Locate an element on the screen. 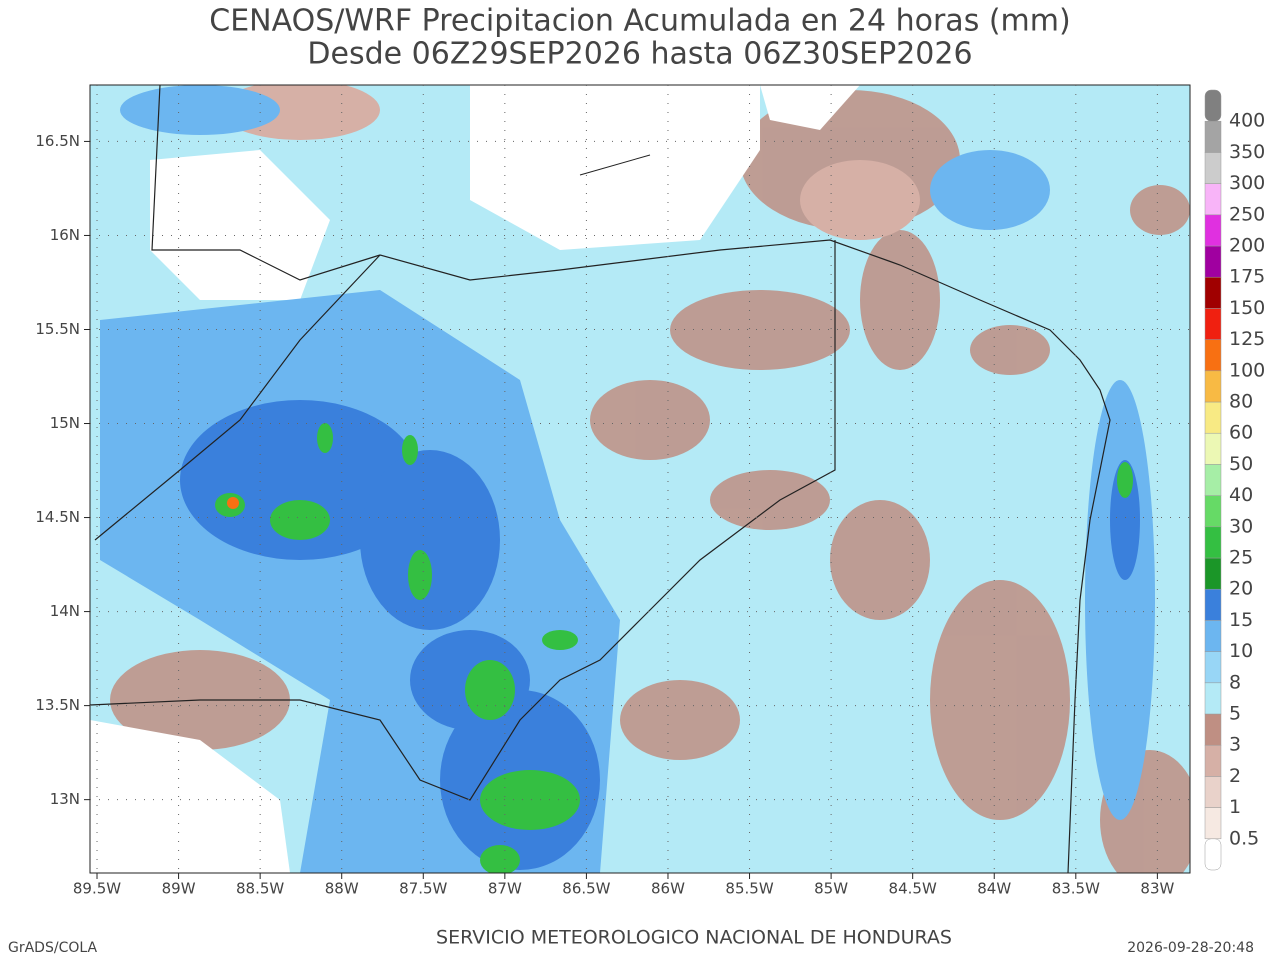 The height and width of the screenshot is (964, 1280). colorbar-label: 175 is located at coordinates (1247, 277).